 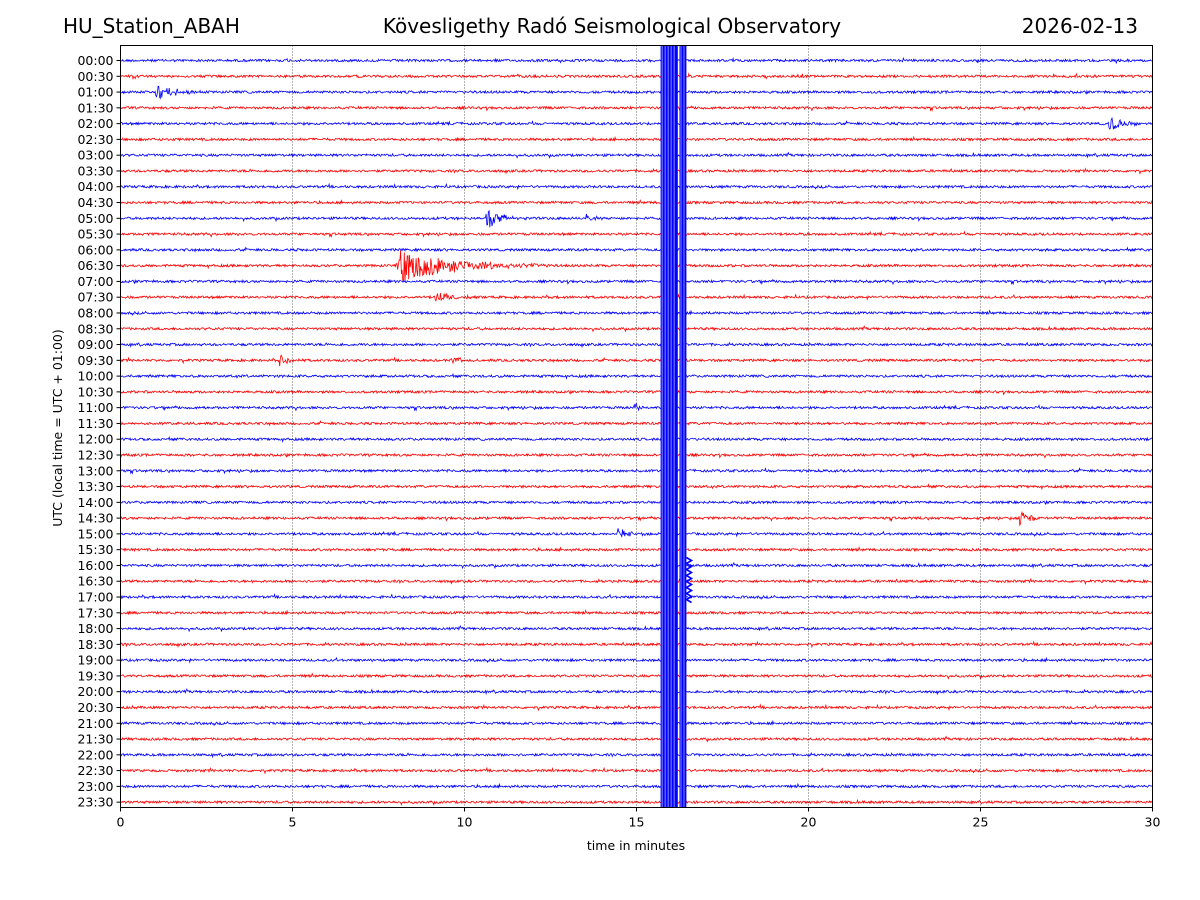 What do you see at coordinates (95, 360) in the screenshot?
I see `y-tick-label: 09:30` at bounding box center [95, 360].